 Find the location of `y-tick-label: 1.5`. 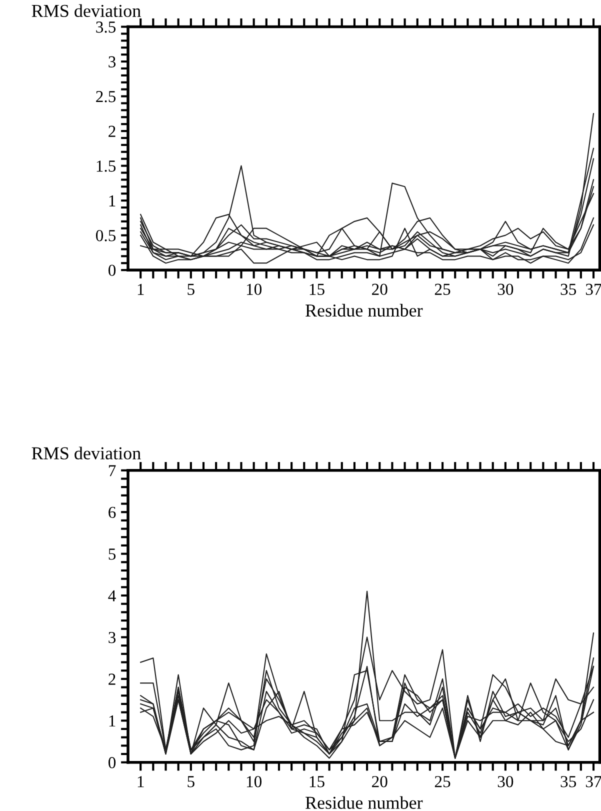

y-tick-label: 1.5 is located at coordinates (106, 166).